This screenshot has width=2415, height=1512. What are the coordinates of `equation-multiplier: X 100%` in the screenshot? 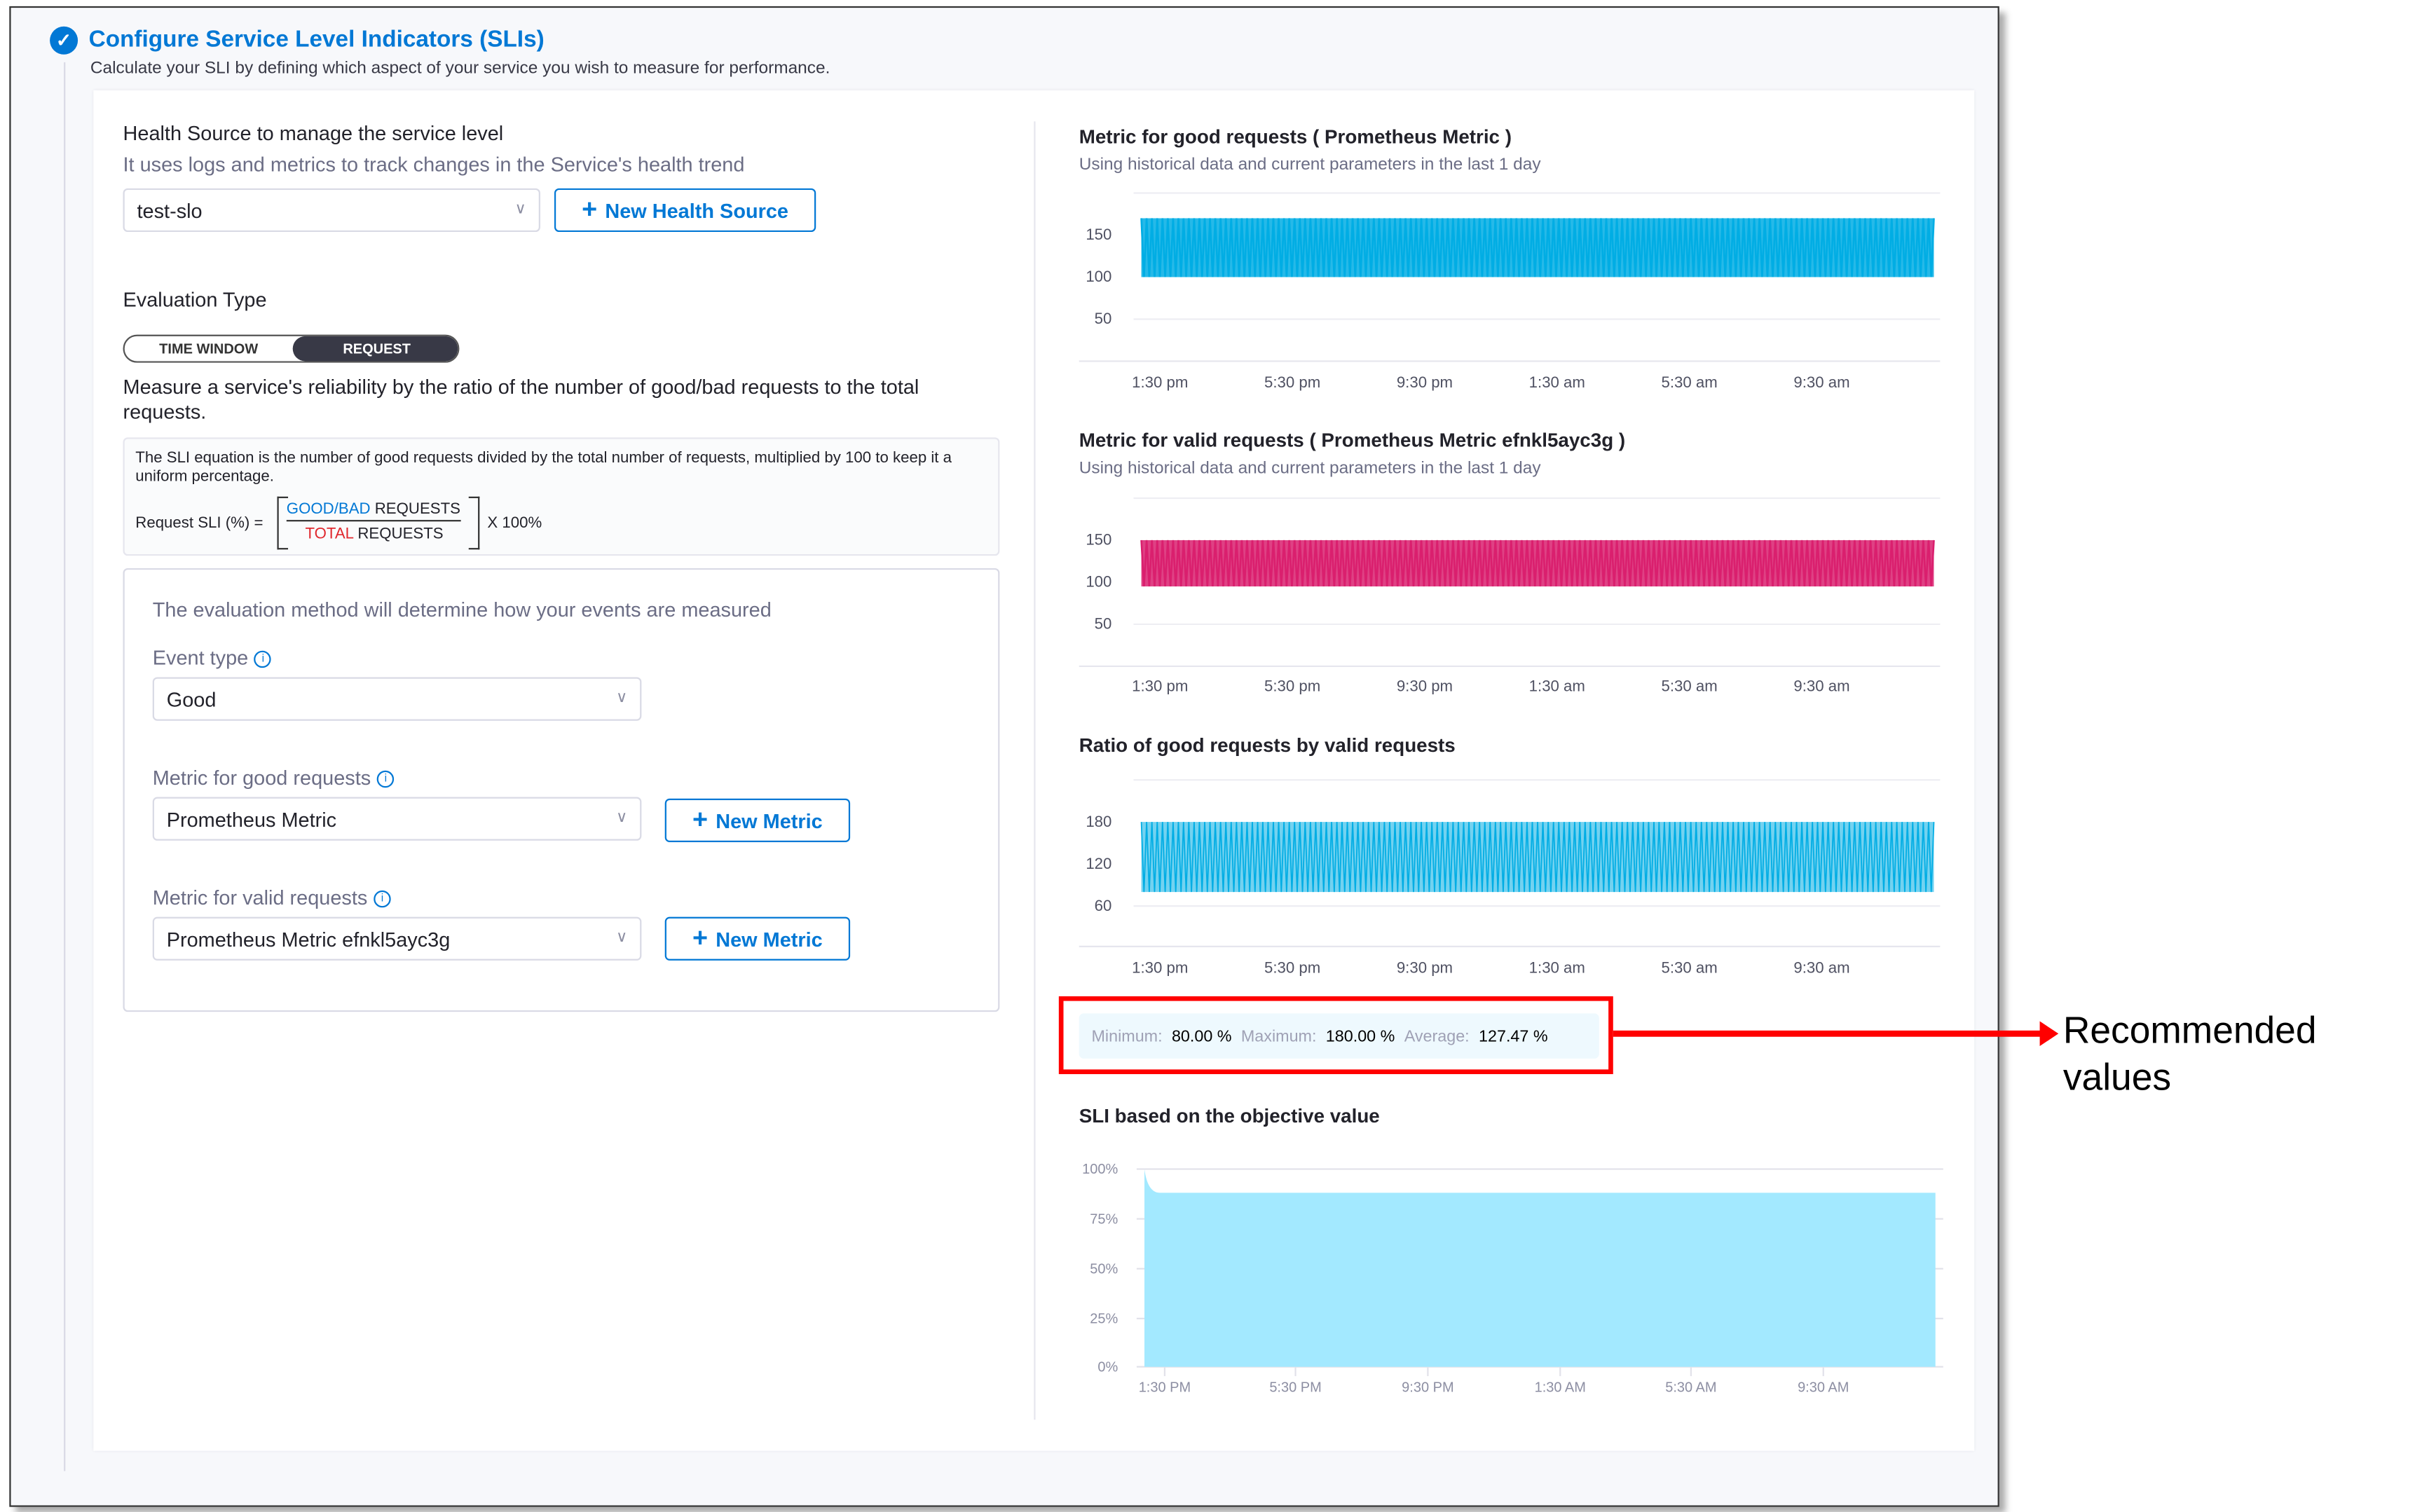 It's located at (514, 523).